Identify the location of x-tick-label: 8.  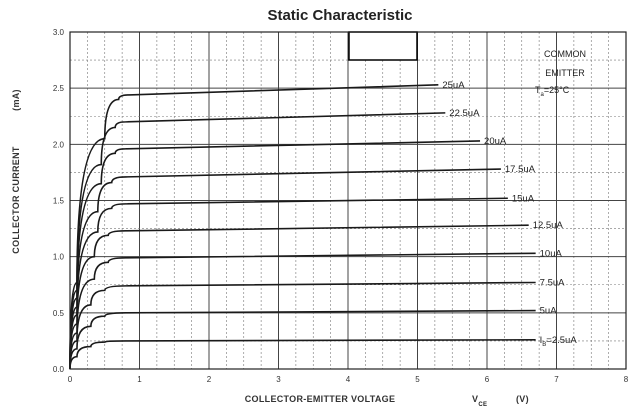
(626, 379).